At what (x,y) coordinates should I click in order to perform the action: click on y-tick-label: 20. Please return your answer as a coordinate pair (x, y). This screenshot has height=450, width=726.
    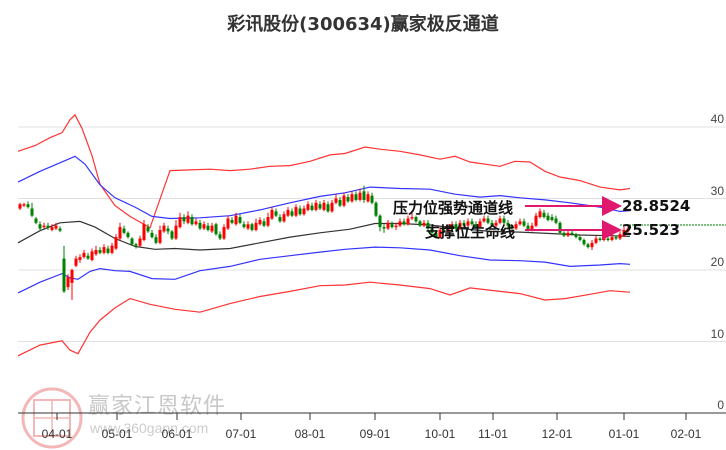
    Looking at the image, I should click on (717, 262).